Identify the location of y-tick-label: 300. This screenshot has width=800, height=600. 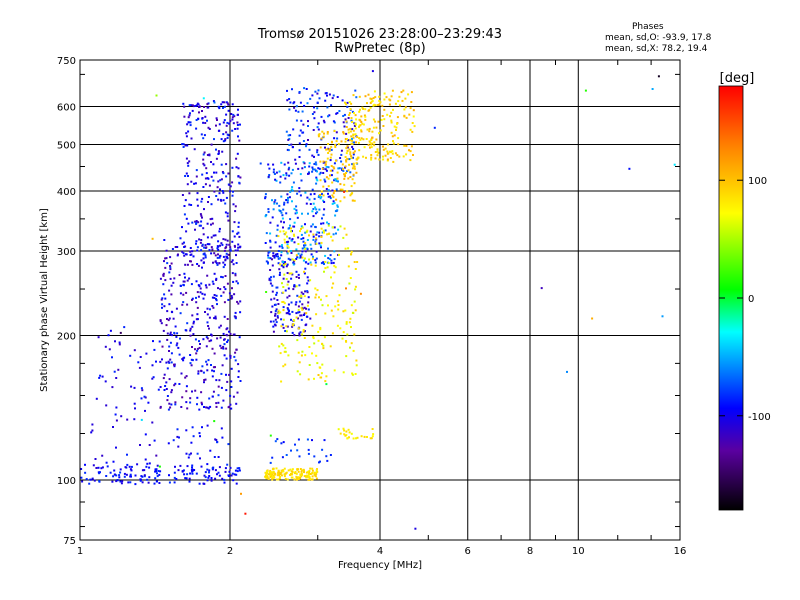
(66, 252).